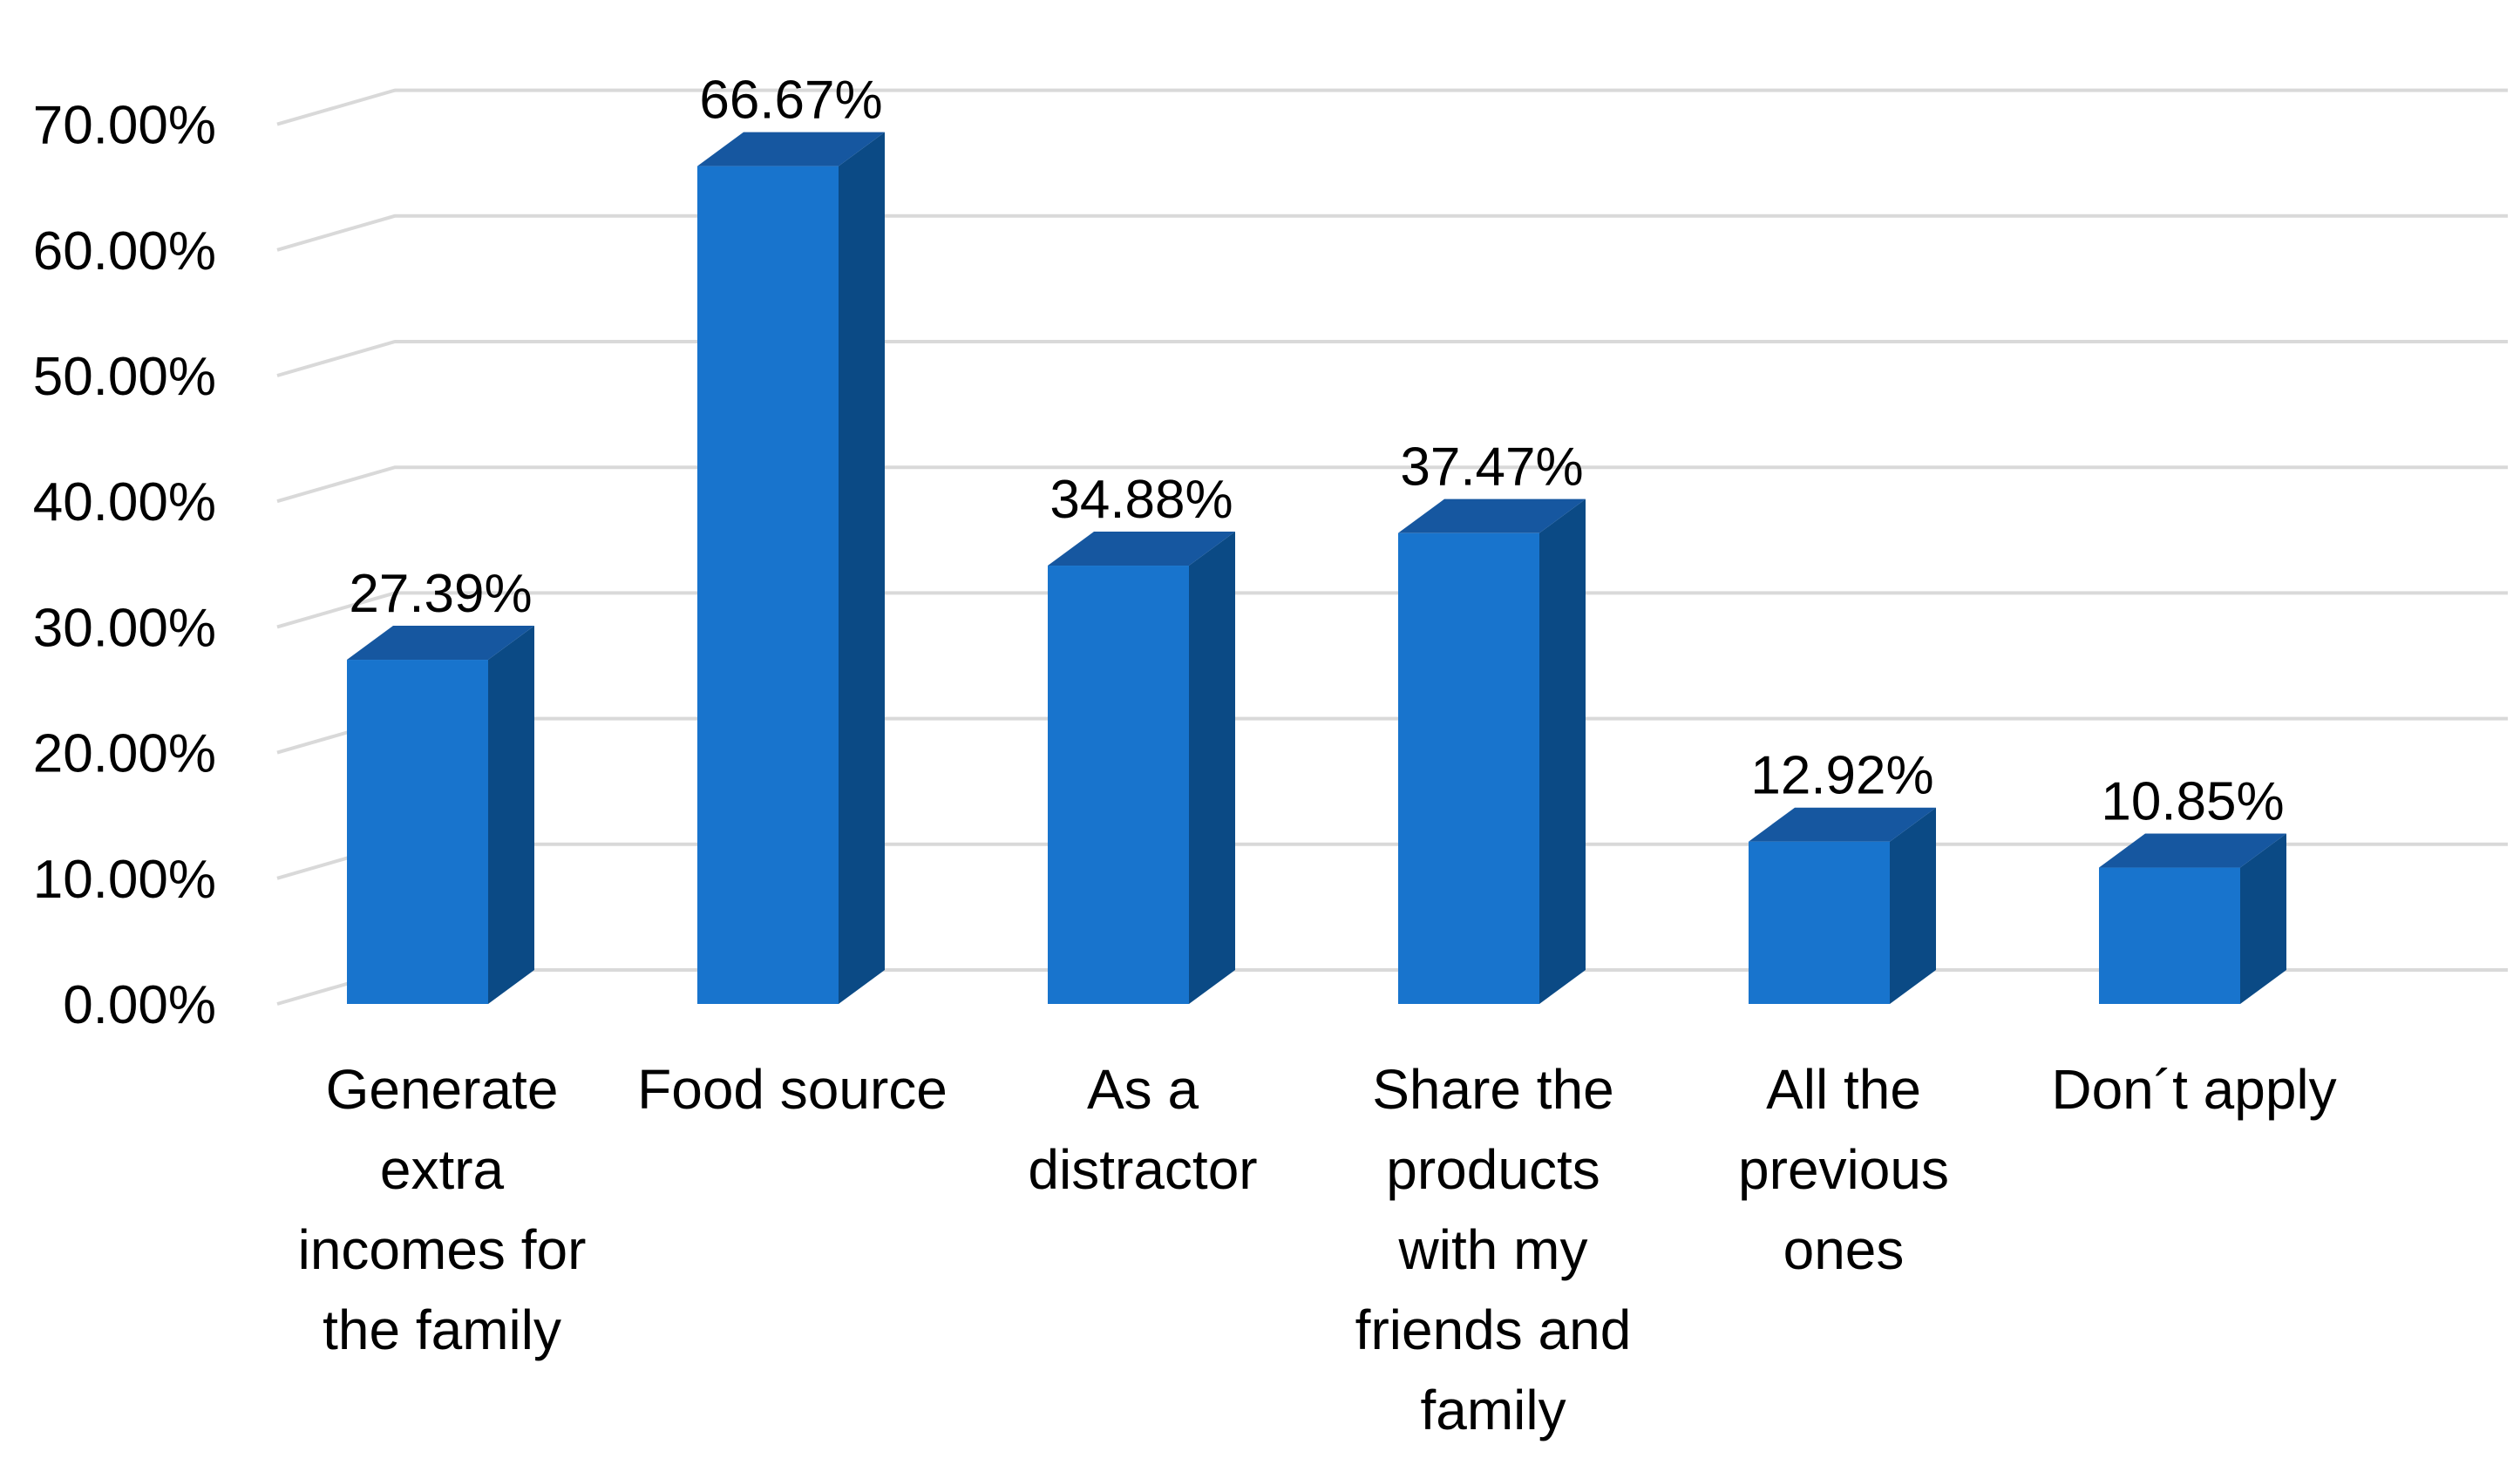 Image resolution: width=2520 pixels, height=1458 pixels. What do you see at coordinates (792, 1089) in the screenshot?
I see `category-label: Food source` at bounding box center [792, 1089].